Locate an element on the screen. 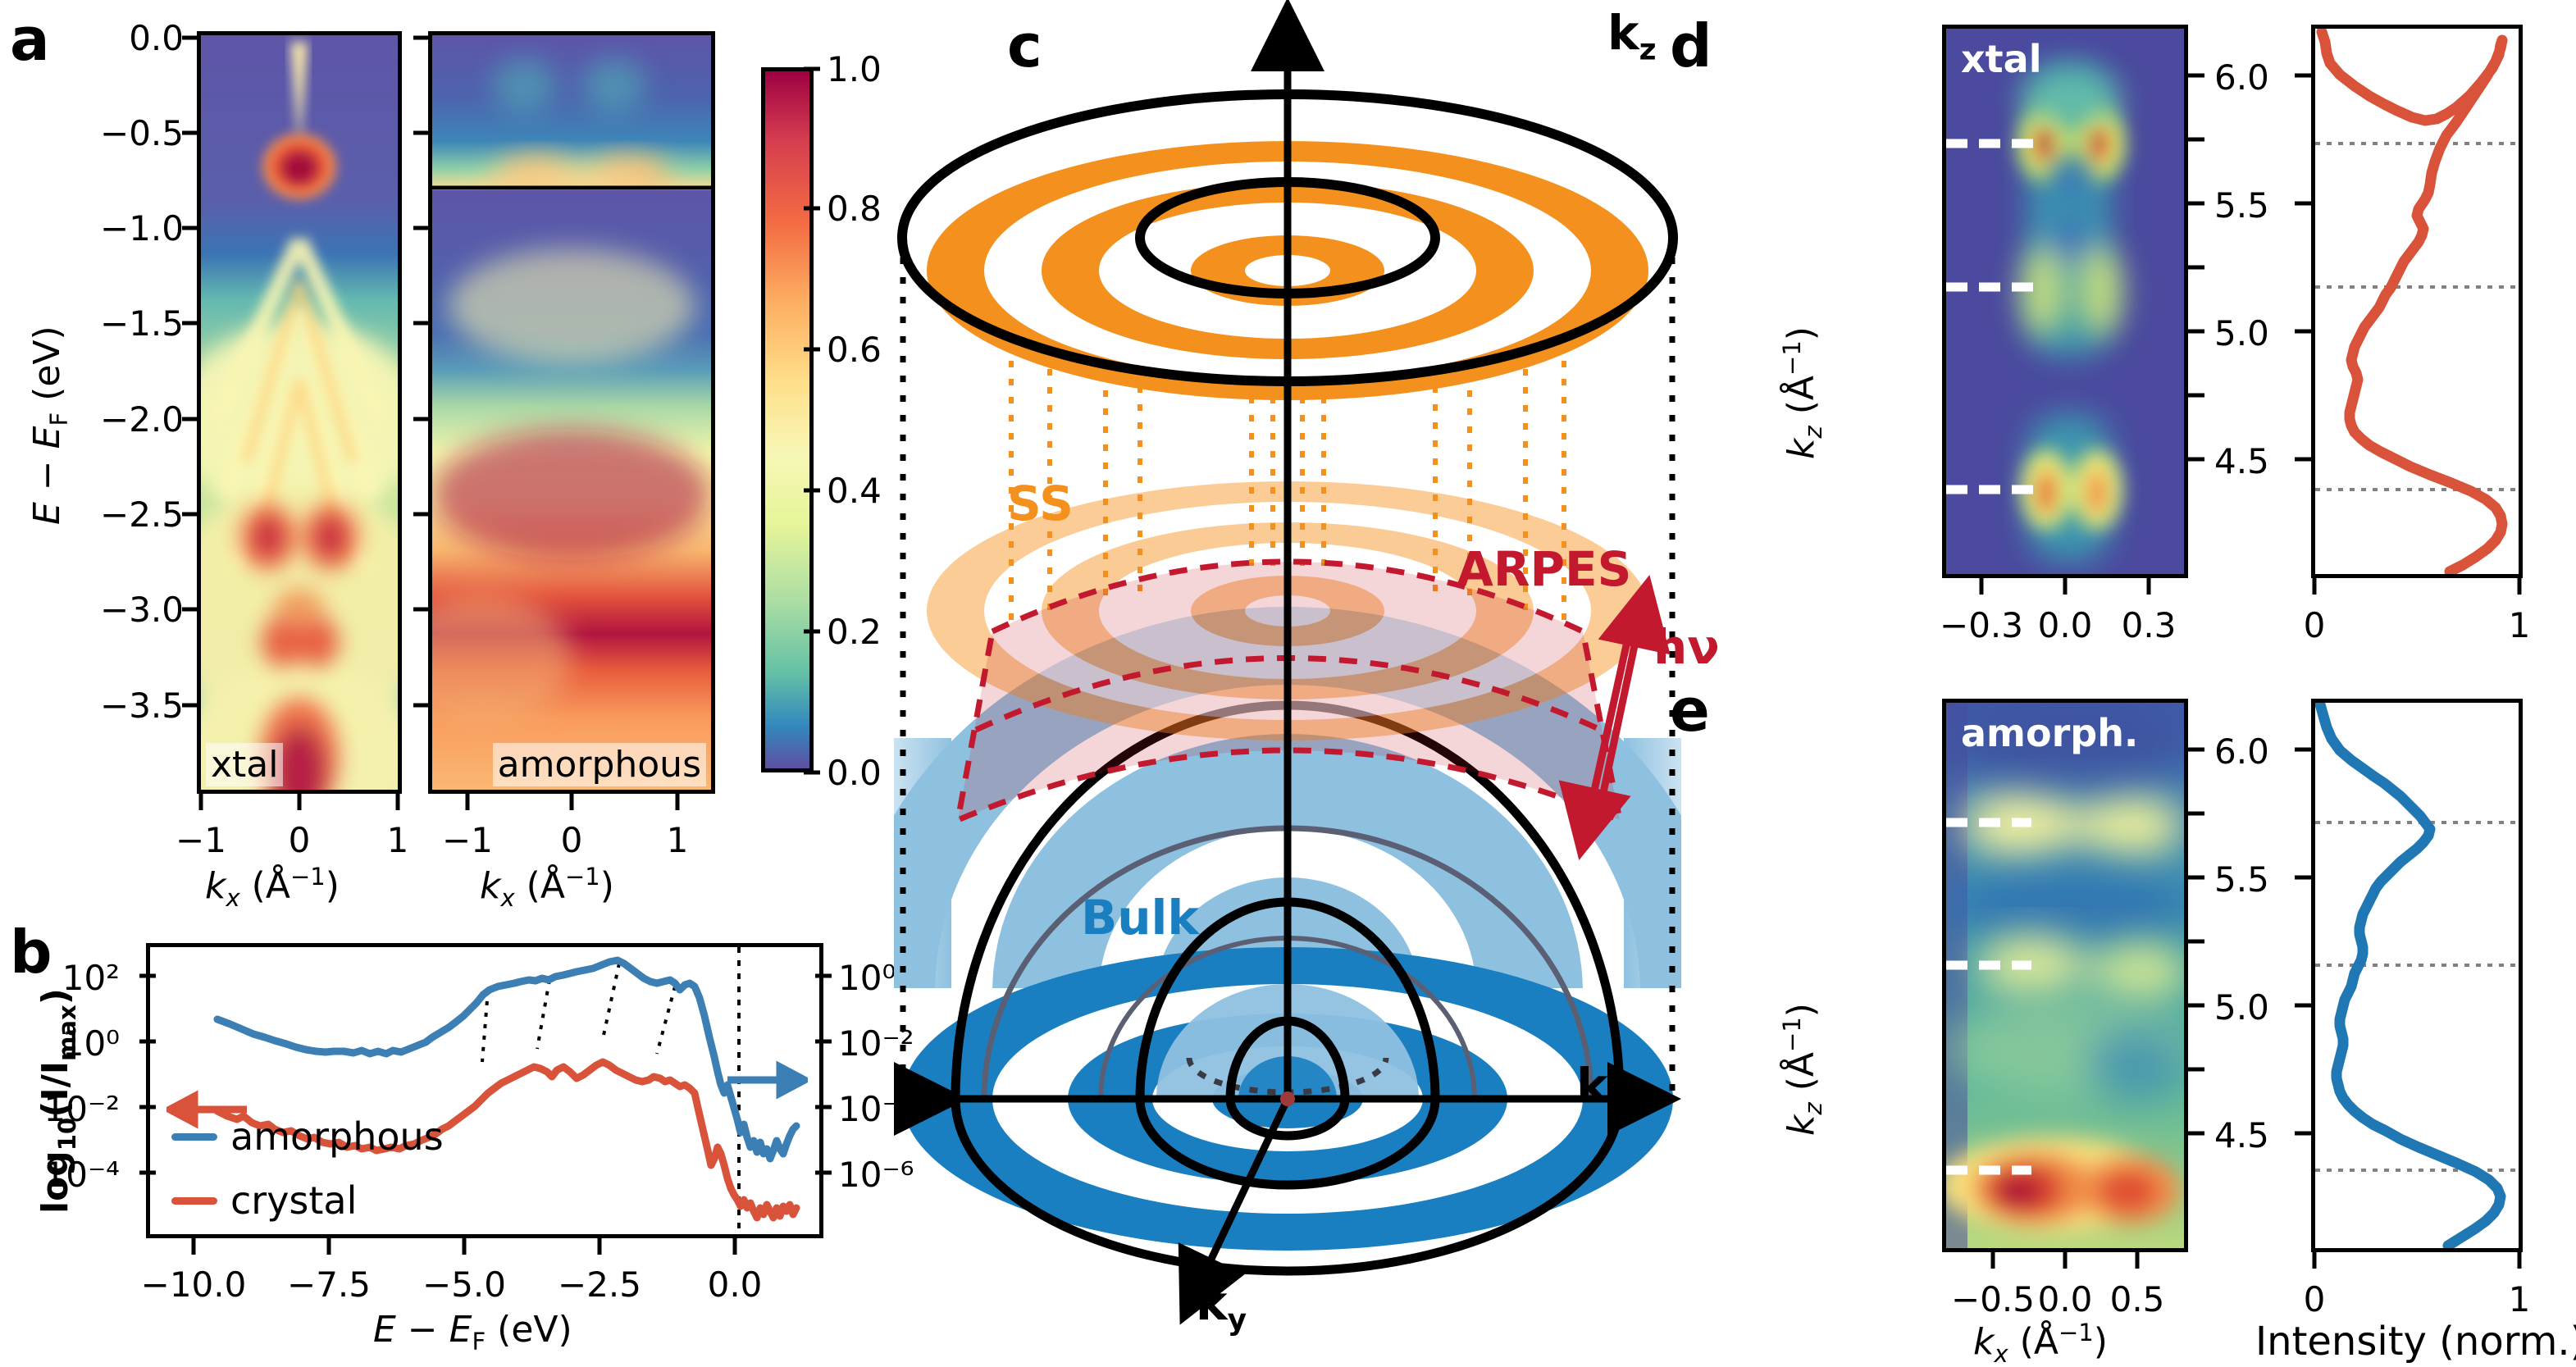 This screenshot has height=1367, width=2576. panel-b-left-ticks is located at coordinates (147, 1074).